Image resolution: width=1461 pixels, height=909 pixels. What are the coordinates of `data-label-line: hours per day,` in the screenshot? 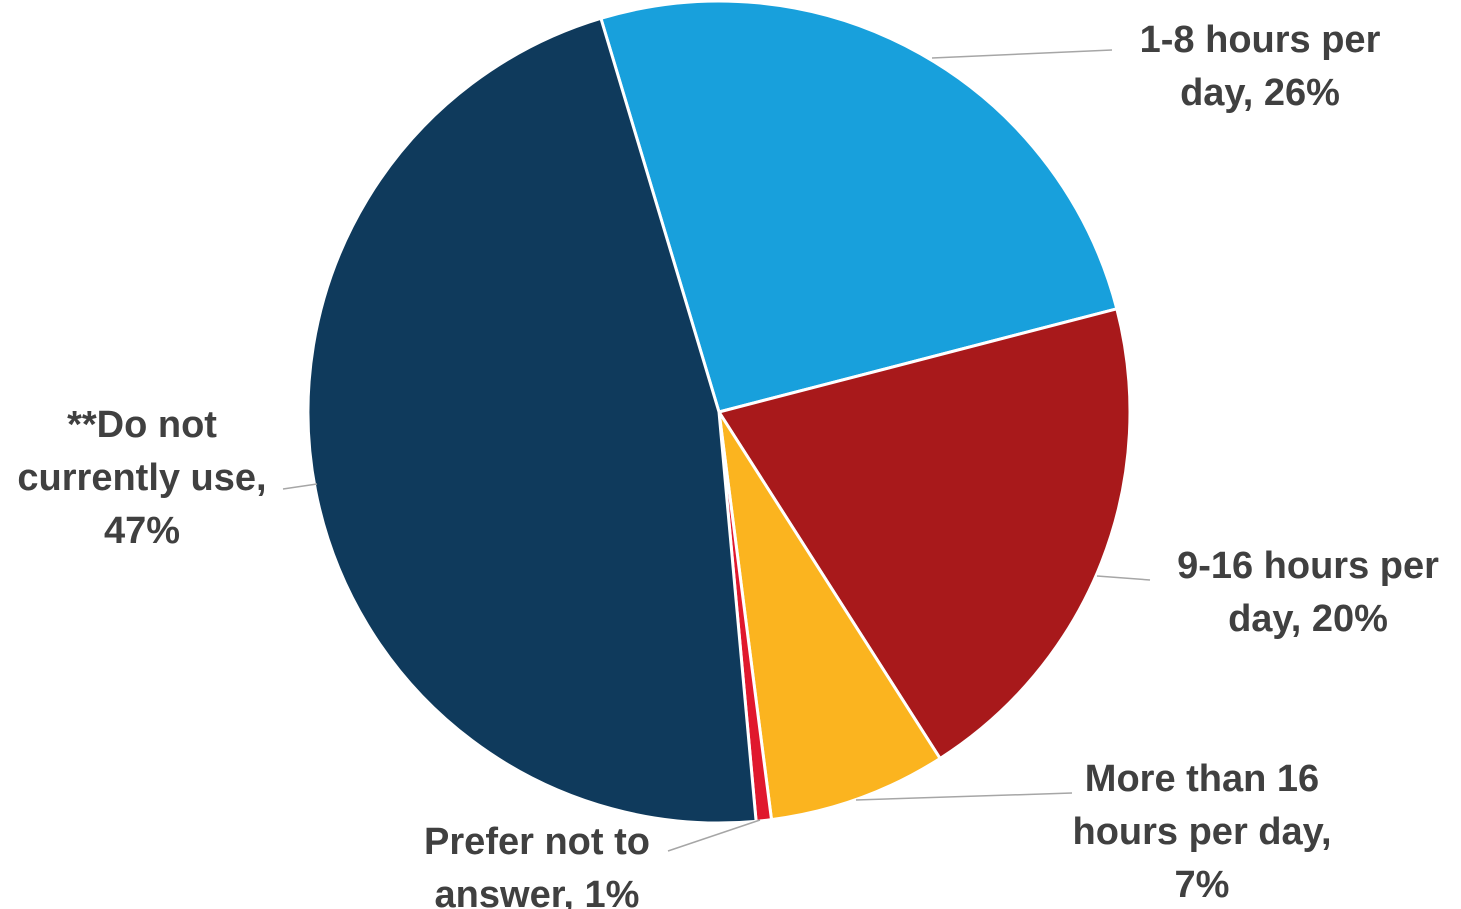 It's located at (1201, 832).